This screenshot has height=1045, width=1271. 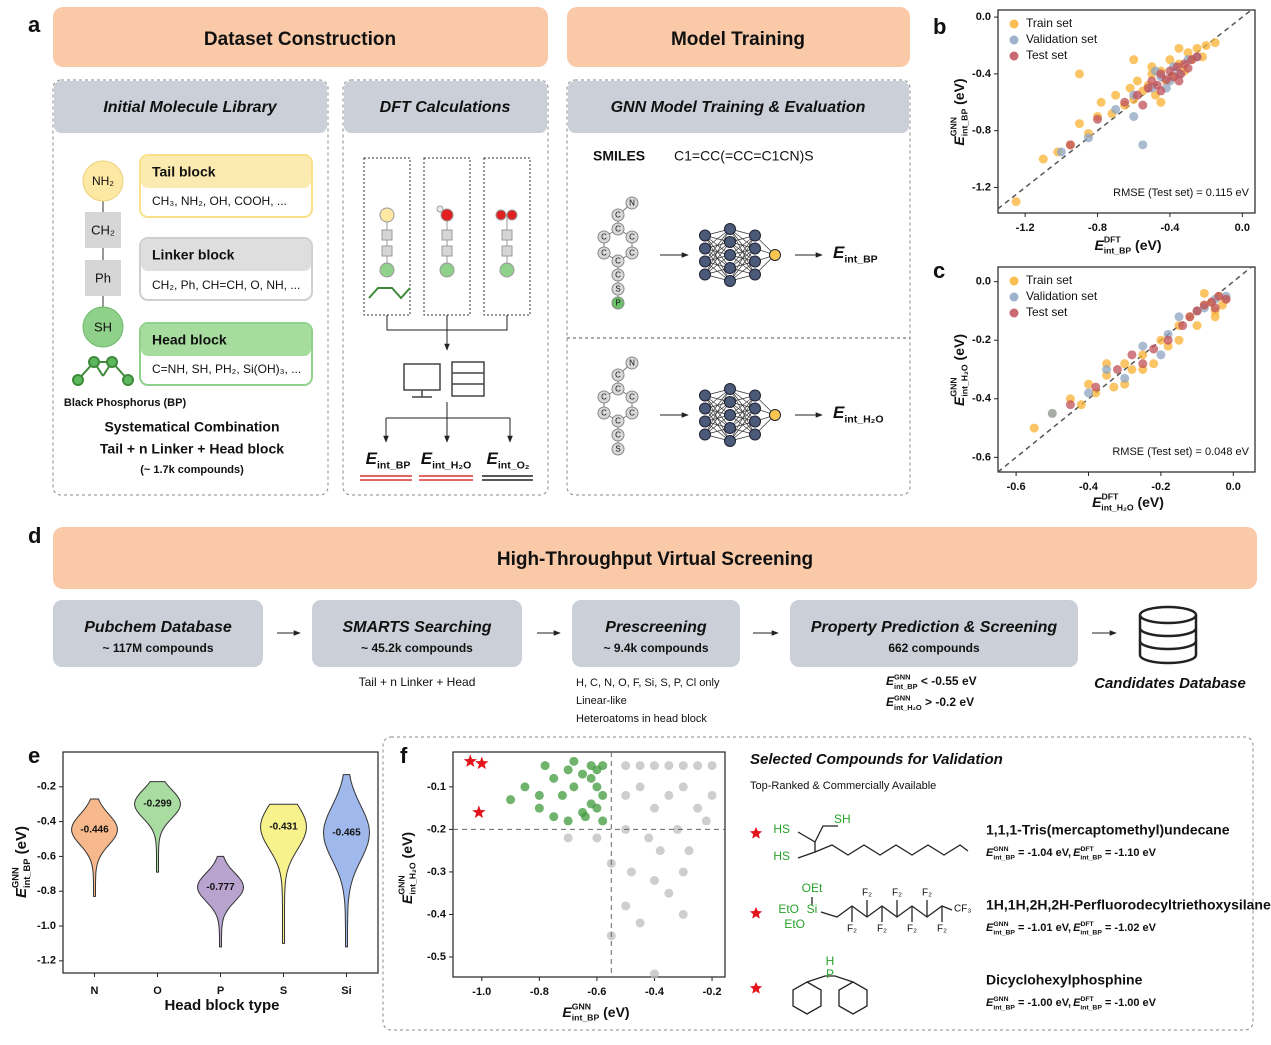 I want to click on section-title: DFT Calculations, so click(x=445, y=107).